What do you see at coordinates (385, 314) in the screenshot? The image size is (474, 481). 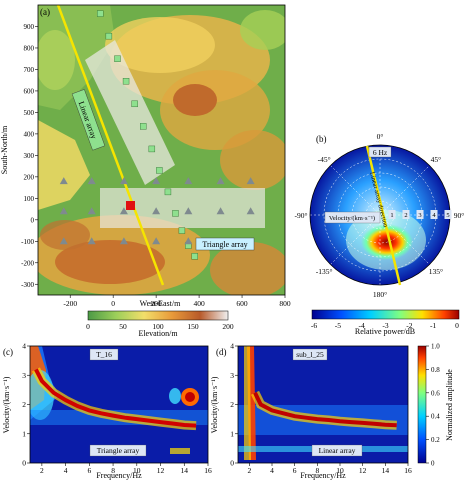 I see `power-colorbar` at bounding box center [385, 314].